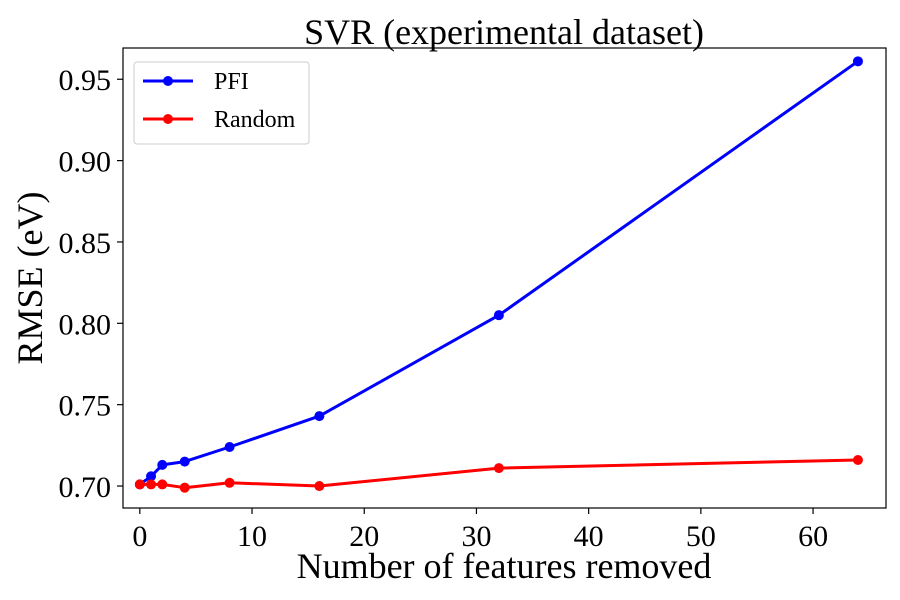 Image resolution: width=900 pixels, height=600 pixels. What do you see at coordinates (85, 406) in the screenshot?
I see `y-tick-label: 0.75` at bounding box center [85, 406].